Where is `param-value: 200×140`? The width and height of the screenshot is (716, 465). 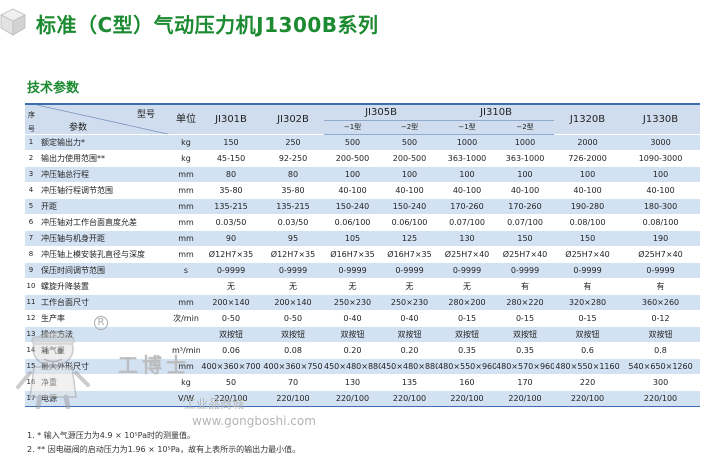 param-value: 200×140 is located at coordinates (293, 302).